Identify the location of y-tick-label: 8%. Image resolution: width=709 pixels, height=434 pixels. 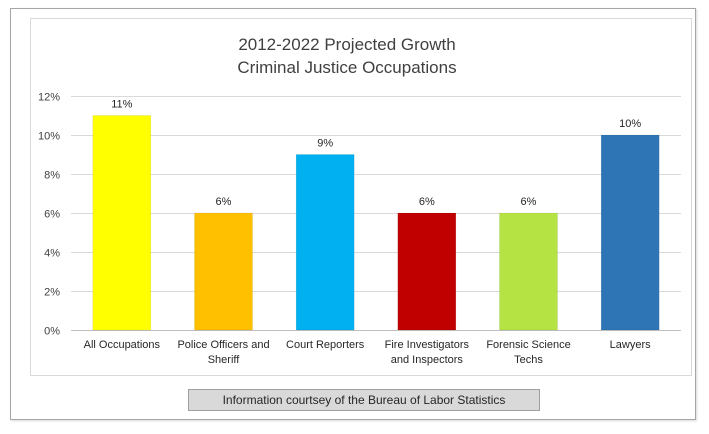
(52, 176).